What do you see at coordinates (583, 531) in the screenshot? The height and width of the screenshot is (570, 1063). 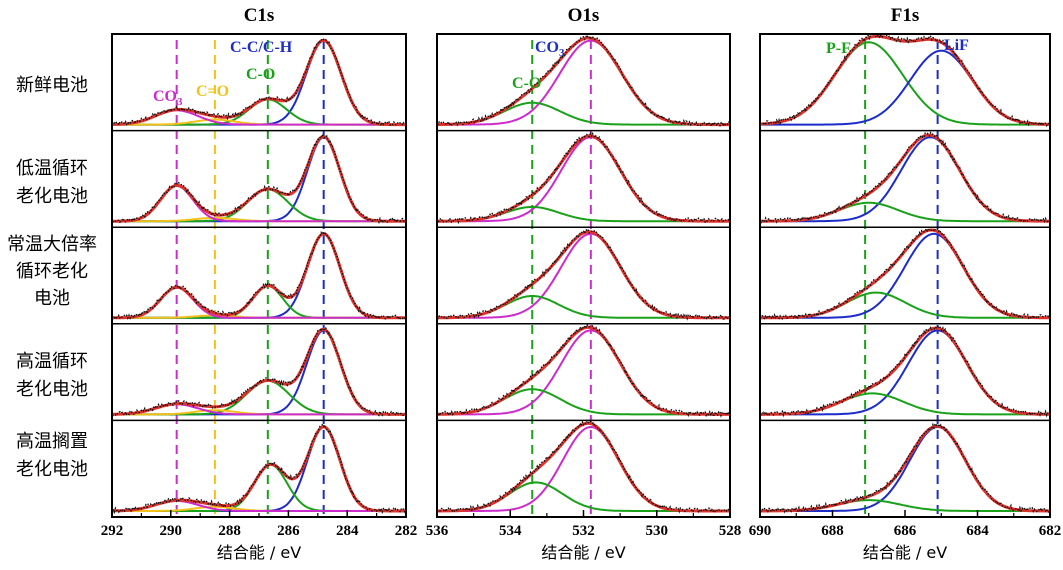 I see `x-tick-label: 532` at bounding box center [583, 531].